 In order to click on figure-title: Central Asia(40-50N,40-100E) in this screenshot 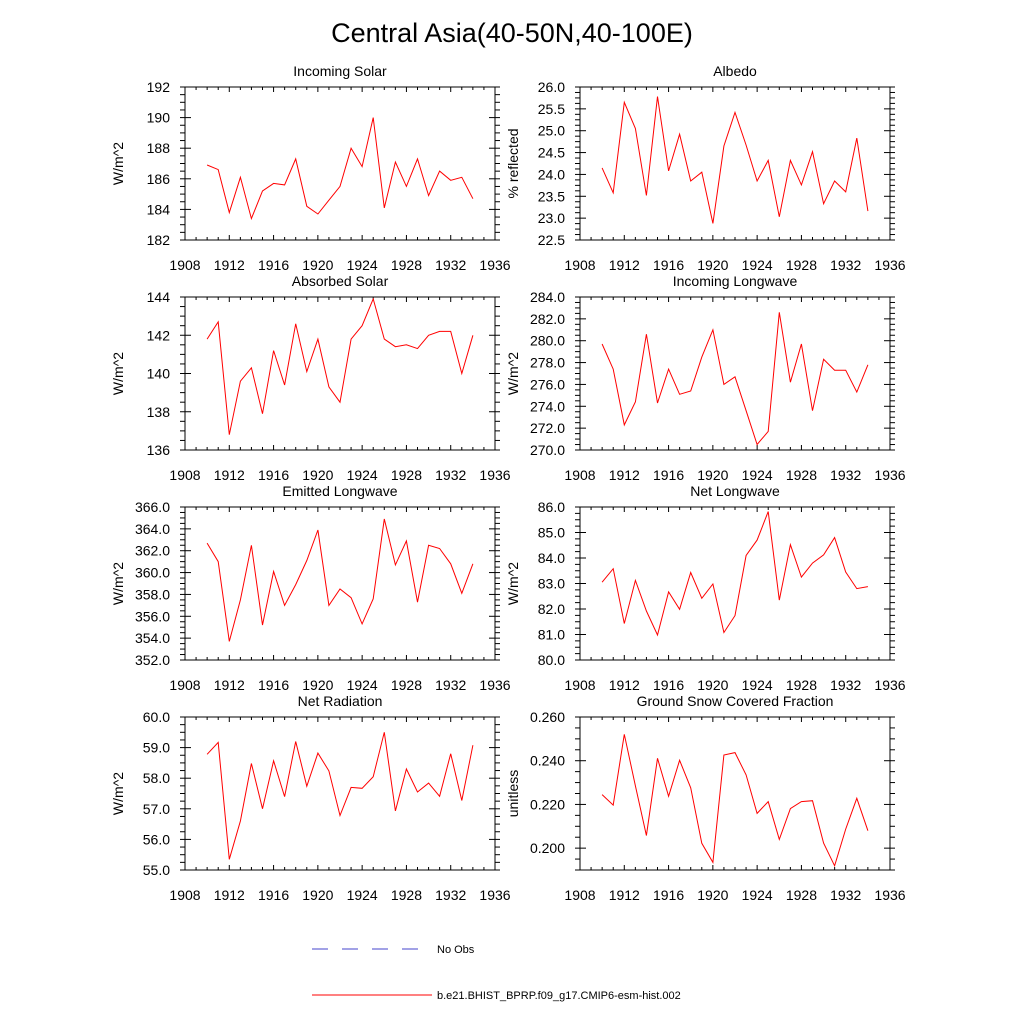, I will do `click(512, 33)`.